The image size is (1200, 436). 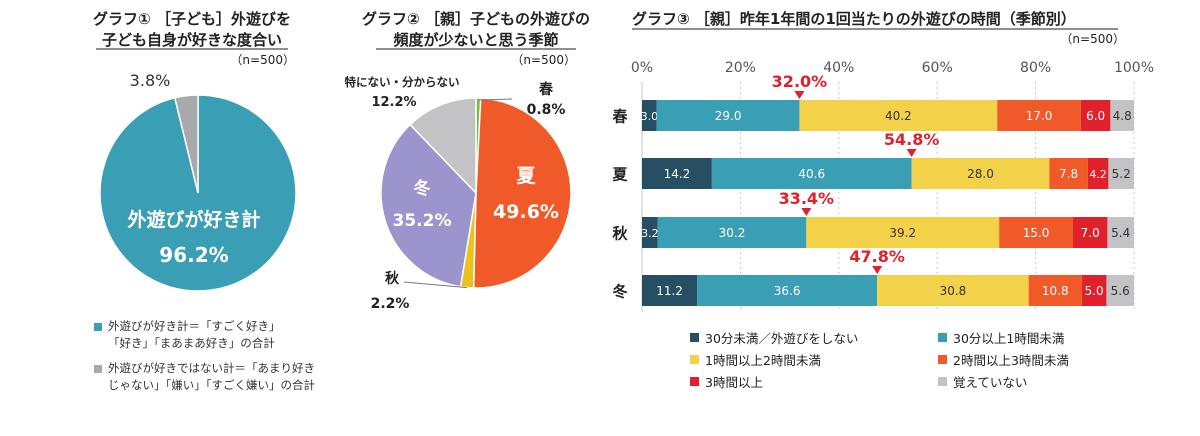 I want to click on chart2-slice-2-value: 2.2%, so click(x=390, y=304).